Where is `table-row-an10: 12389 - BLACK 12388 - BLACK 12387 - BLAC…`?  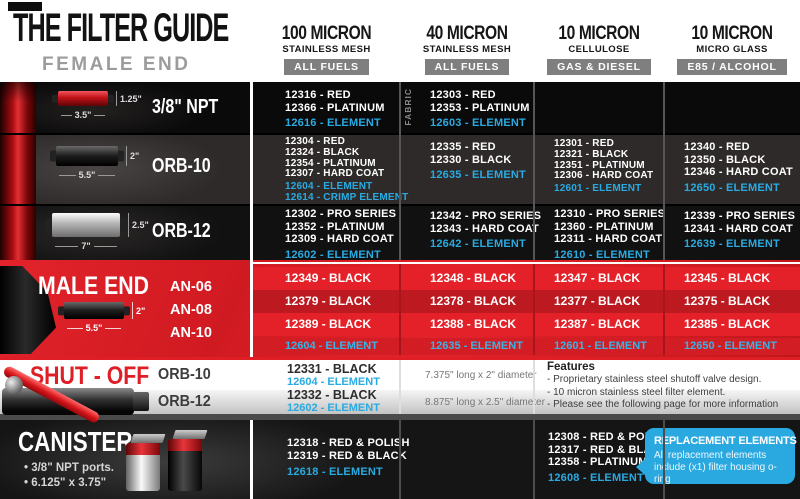
table-row-an10: 12389 - BLACK 12388 - BLACK 12387 - BLAC… is located at coordinates (526, 324).